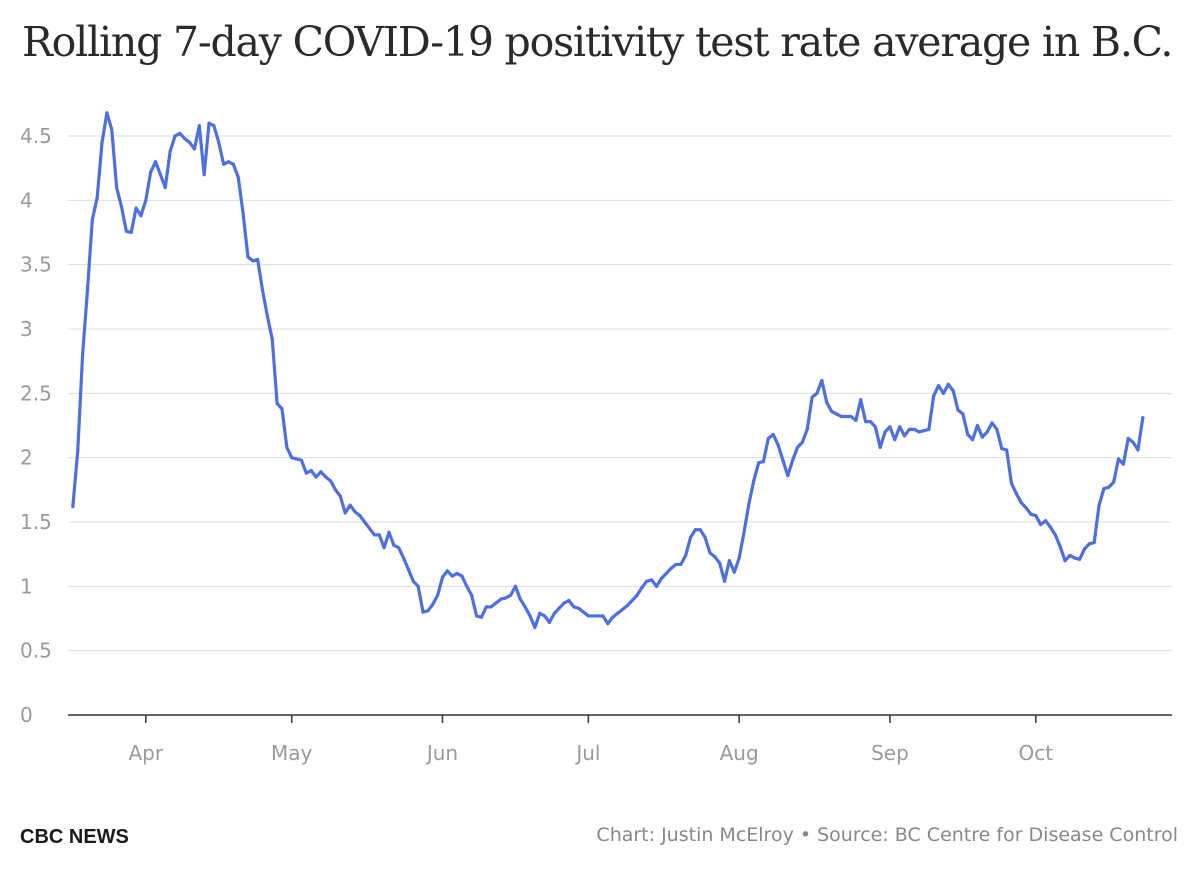  I want to click on x-tick-label: Jul, so click(587, 753).